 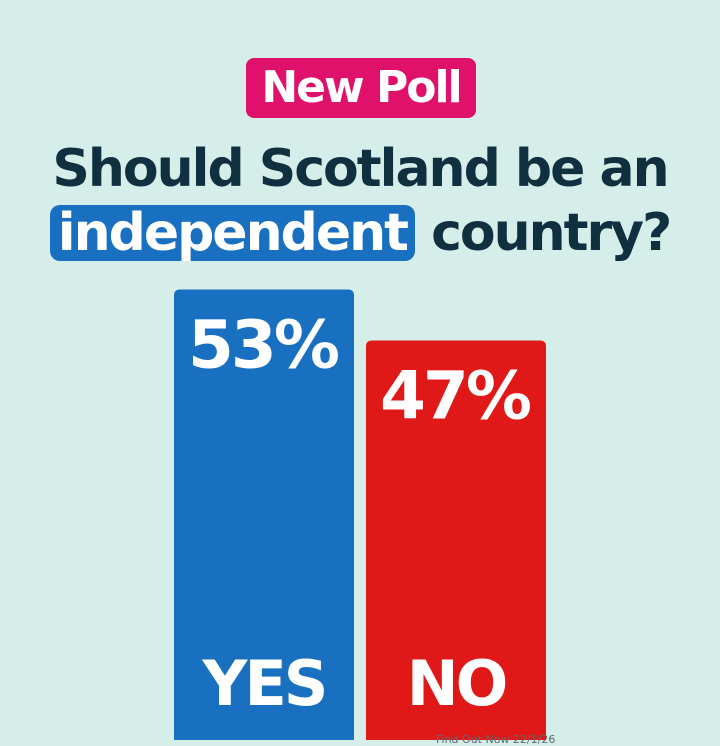 What do you see at coordinates (264, 683) in the screenshot?
I see `bar-label-yes: YES` at bounding box center [264, 683].